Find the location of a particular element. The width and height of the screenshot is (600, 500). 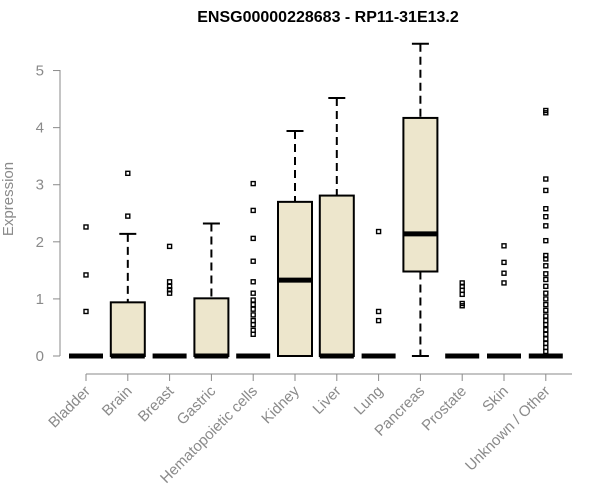

y-tick-label: 2 is located at coordinates (40, 242).